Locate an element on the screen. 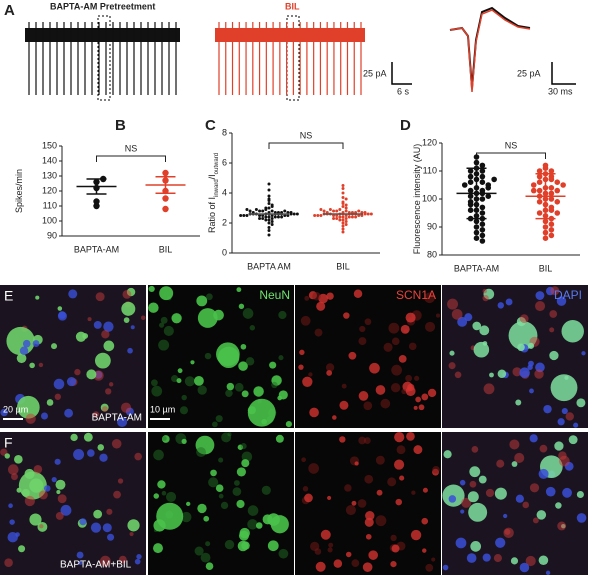  y-tick-label: 100 is located at coordinates (429, 198).